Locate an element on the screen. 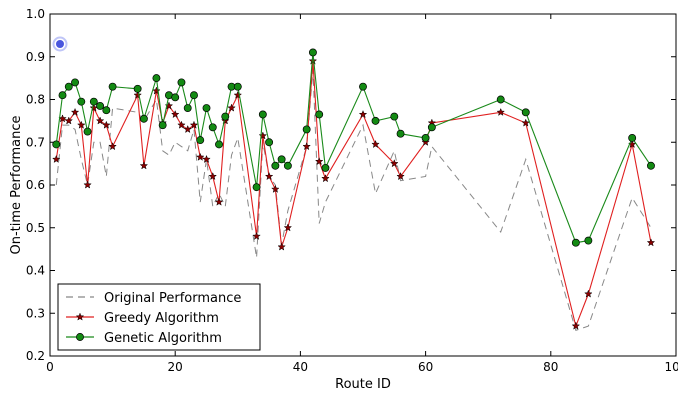 This screenshot has width=678, height=396. y-tick-label: 0.7 is located at coordinates (35, 142).